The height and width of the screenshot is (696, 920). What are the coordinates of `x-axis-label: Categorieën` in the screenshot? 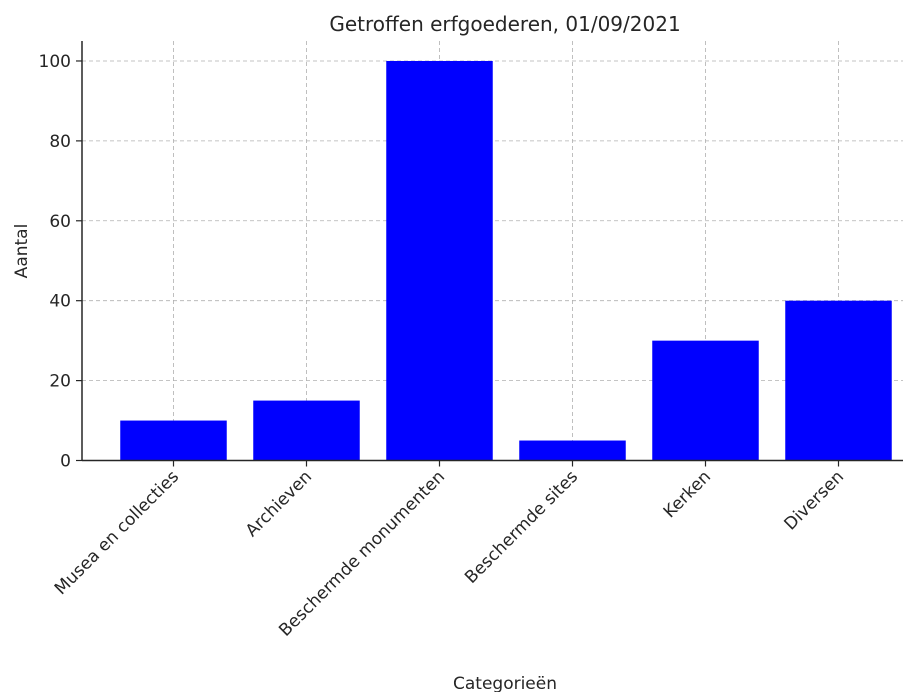 It's located at (505, 683).